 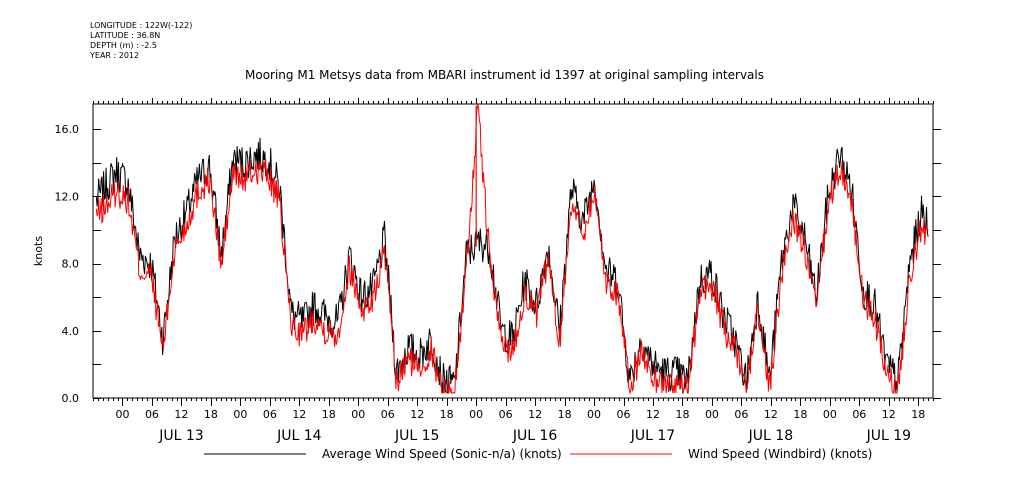 I want to click on x-day-label: JUL 16, so click(x=535, y=436).